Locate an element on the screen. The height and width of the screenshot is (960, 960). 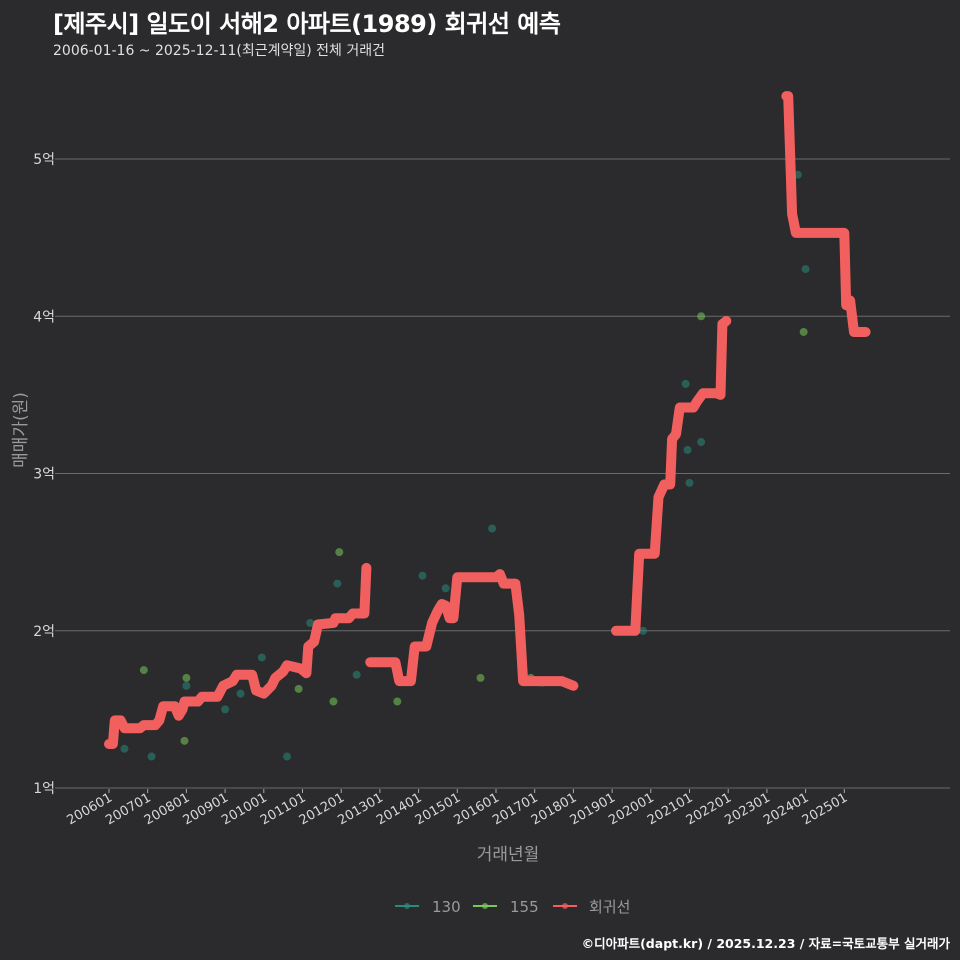
y-tick-label: 1억 is located at coordinates (44, 789).